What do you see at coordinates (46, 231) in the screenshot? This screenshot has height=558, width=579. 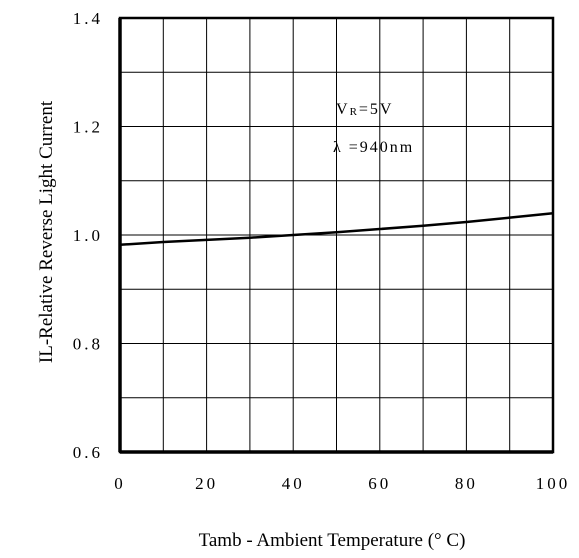 I see `y-axis-title: IL-Relative Reverse Light Current` at bounding box center [46, 231].